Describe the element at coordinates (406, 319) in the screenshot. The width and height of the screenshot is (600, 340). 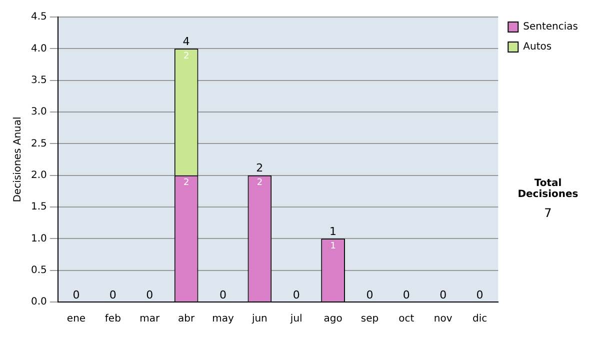
I see `x-tick-label: oct` at that location.